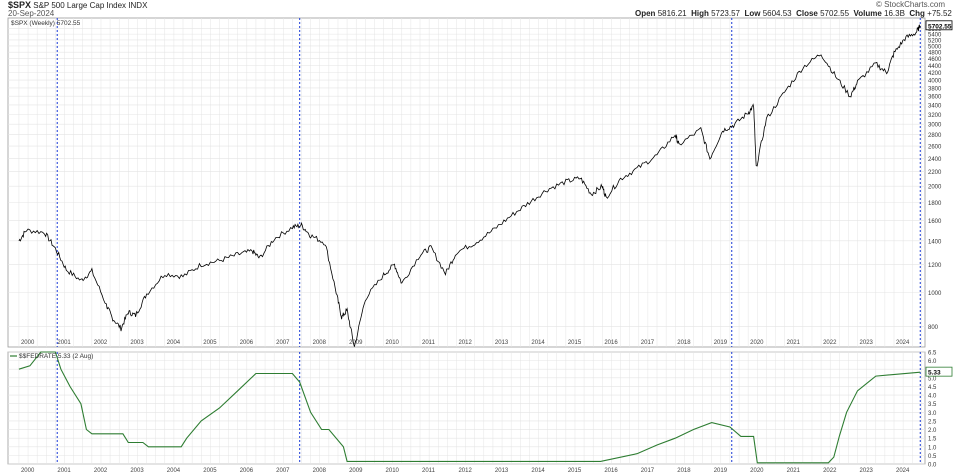 This screenshot has width=953, height=475. What do you see at coordinates (932, 388) in the screenshot?
I see `rate-y-tick-label: 4.5` at bounding box center [932, 388].